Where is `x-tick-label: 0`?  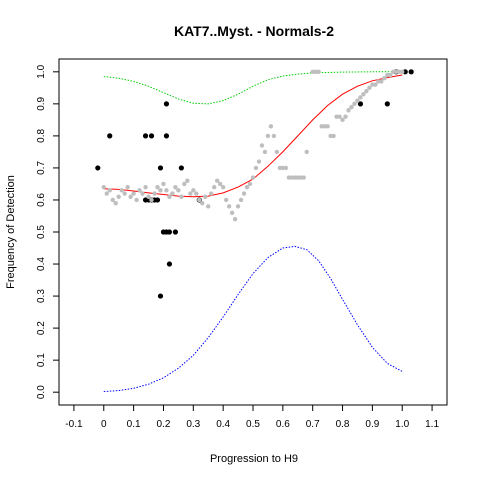 x-tick-label: 0 is located at coordinates (104, 424).